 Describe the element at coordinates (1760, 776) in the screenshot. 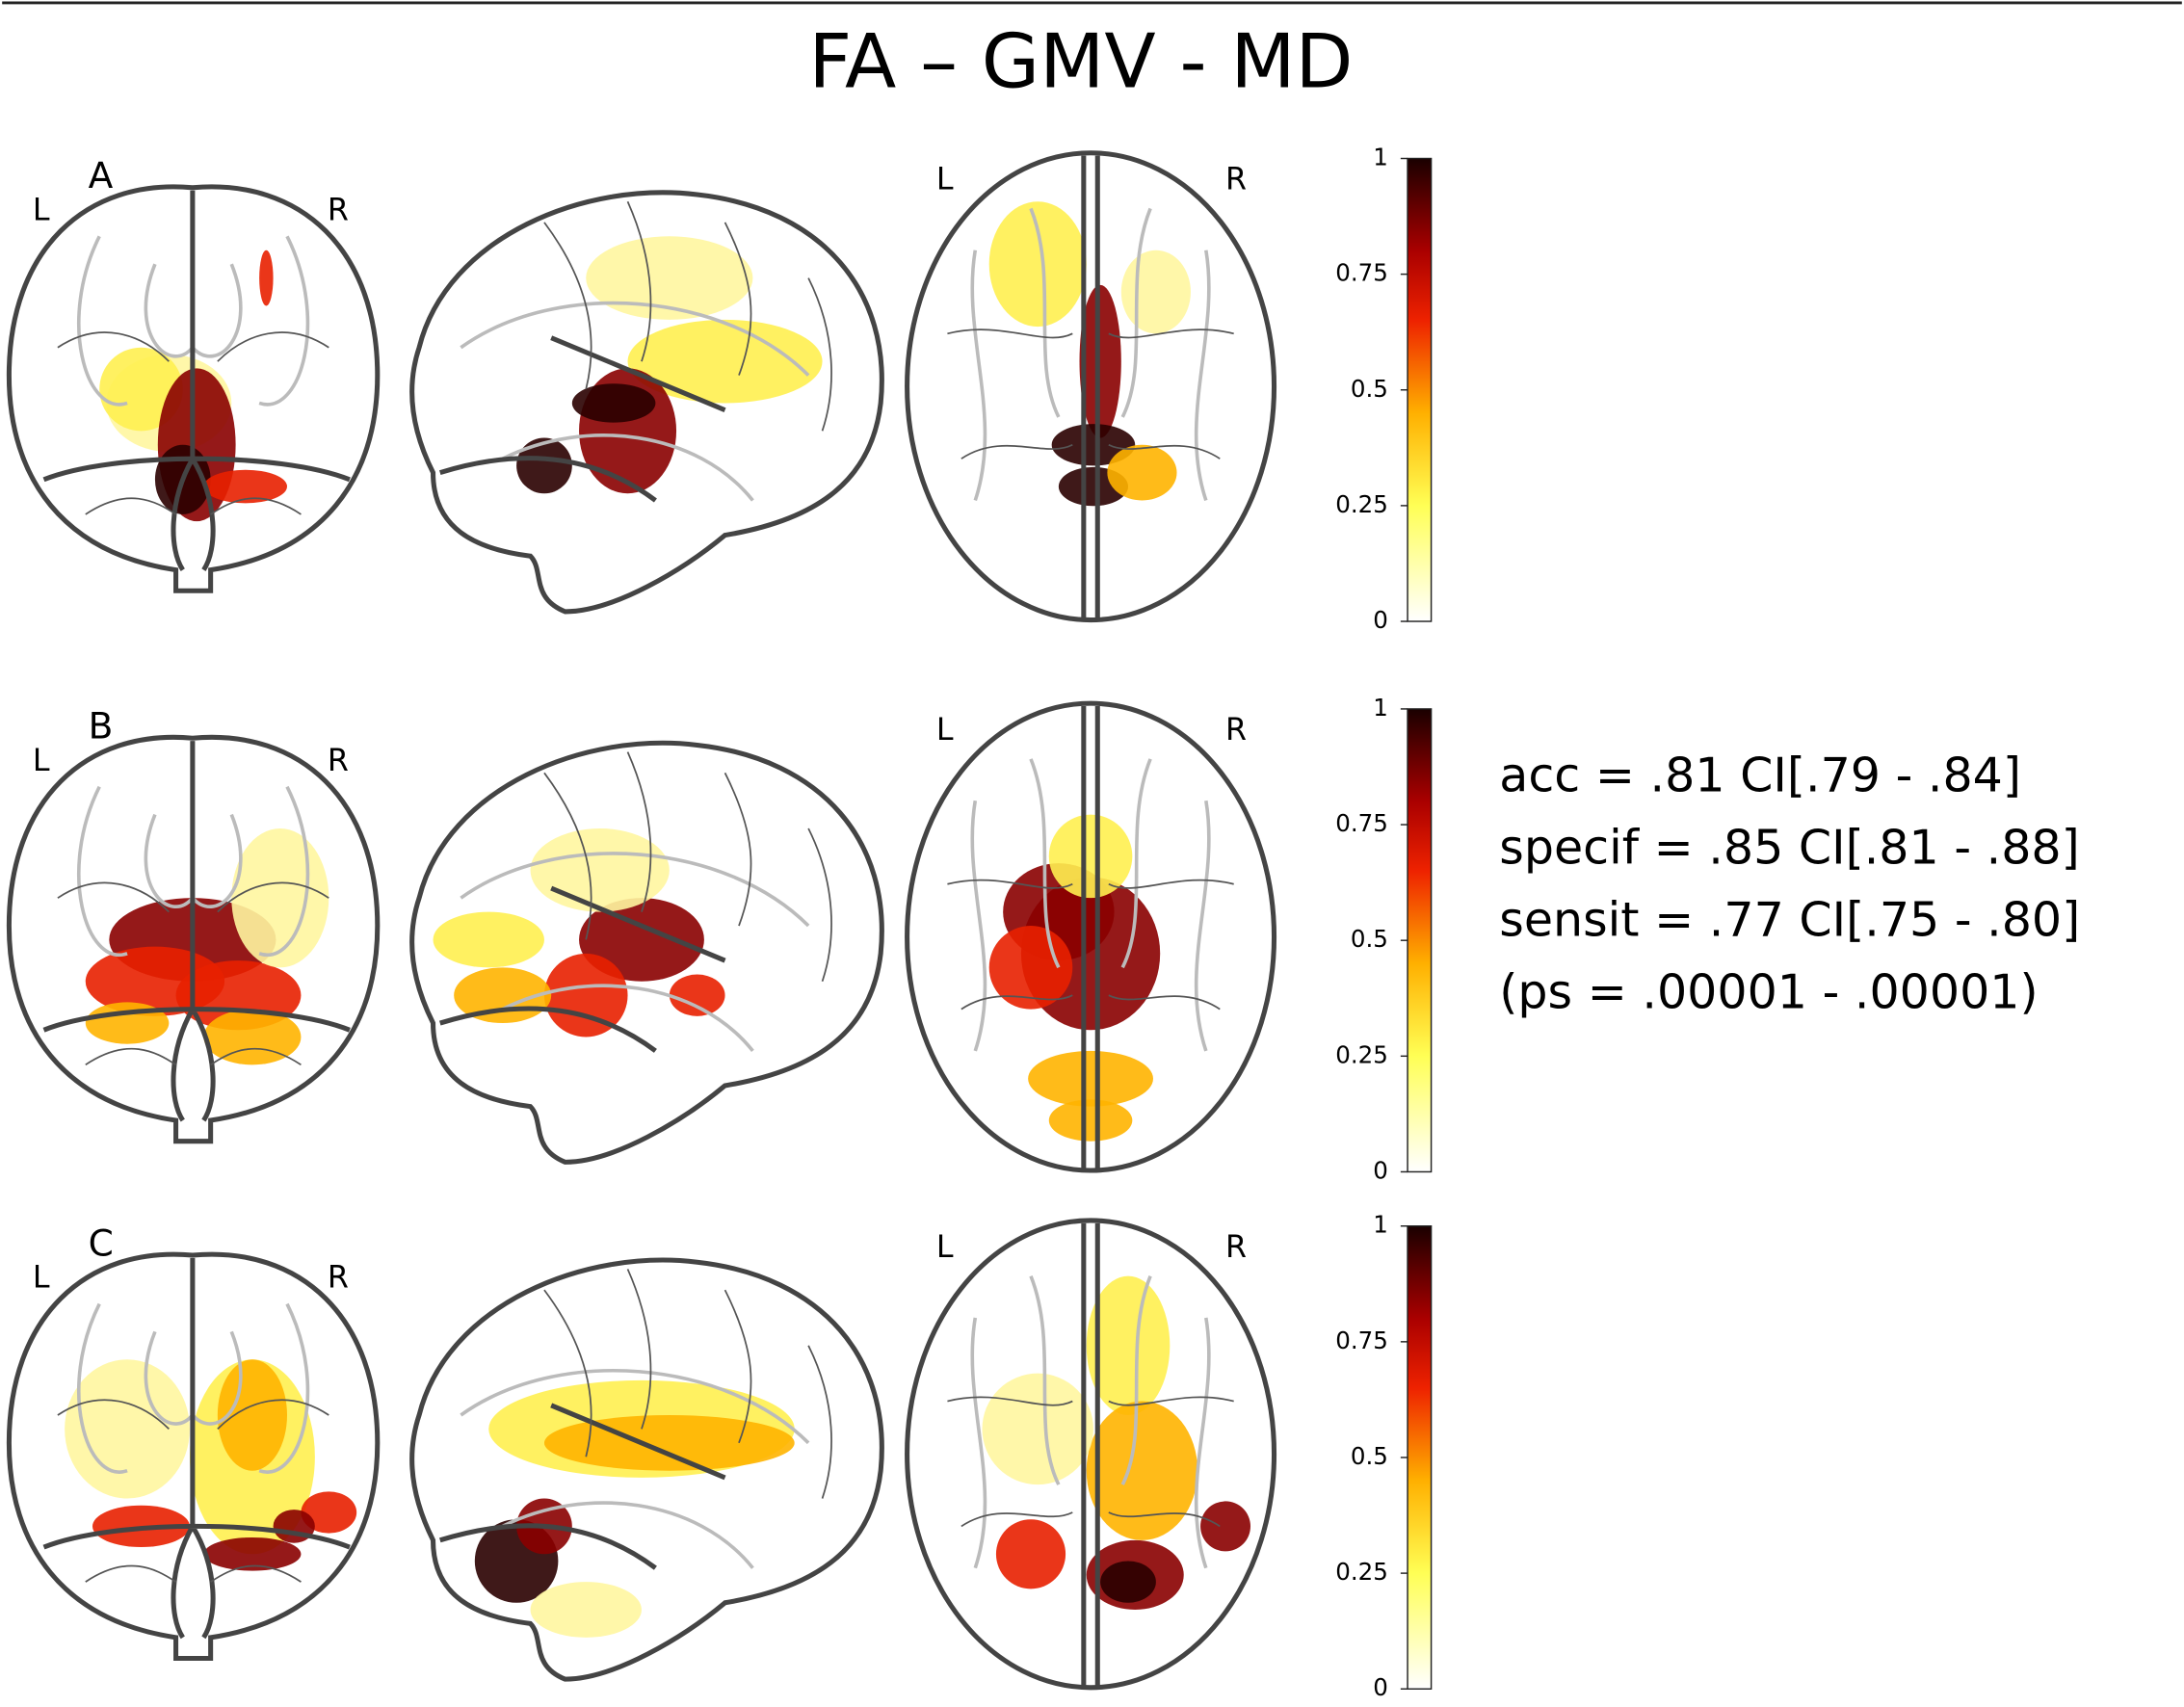

I see `stat-line: acc = .81 CI[.79 - .84]` at that location.